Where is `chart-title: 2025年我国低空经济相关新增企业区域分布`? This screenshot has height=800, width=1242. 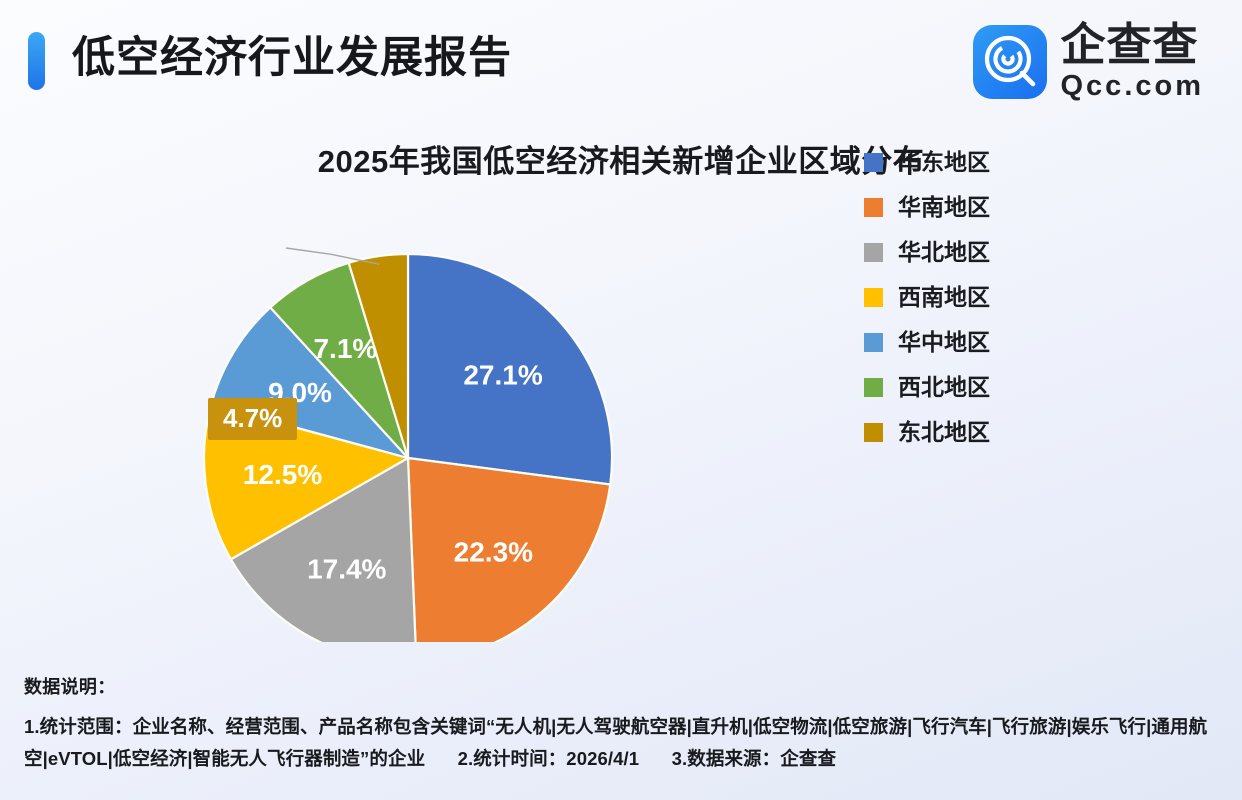
chart-title: 2025年我国低空经济相关新增企业区域分布 is located at coordinates (621, 161).